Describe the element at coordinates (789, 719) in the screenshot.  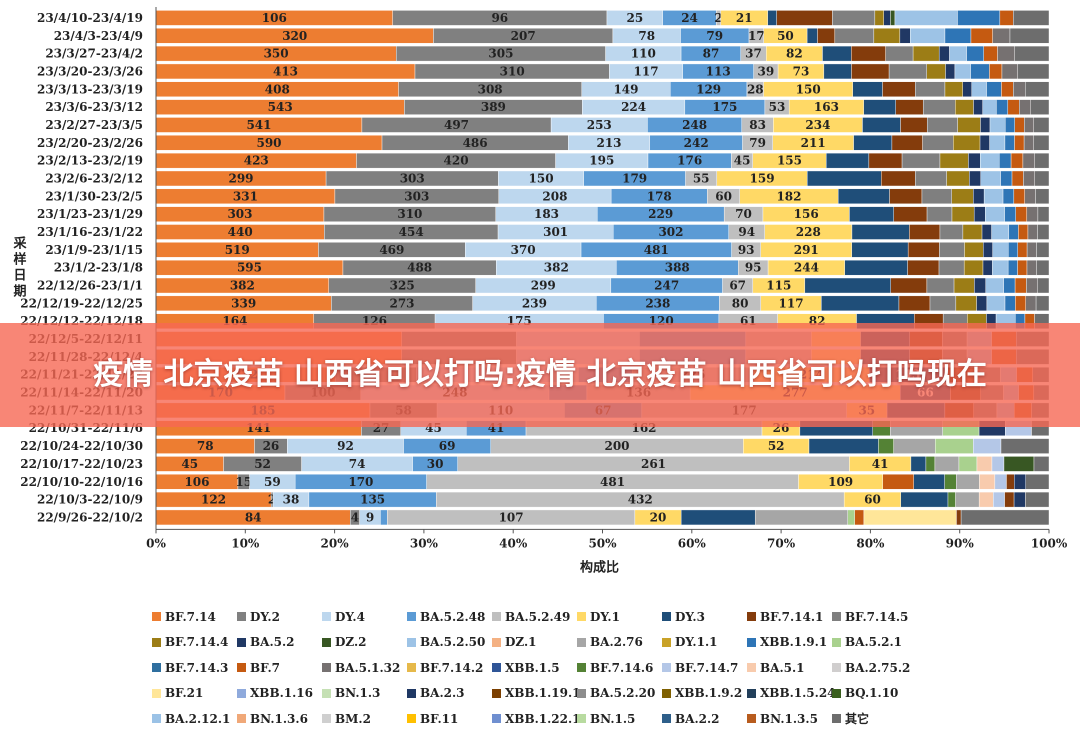
I see `legend-item: BN.1.3.5` at that location.